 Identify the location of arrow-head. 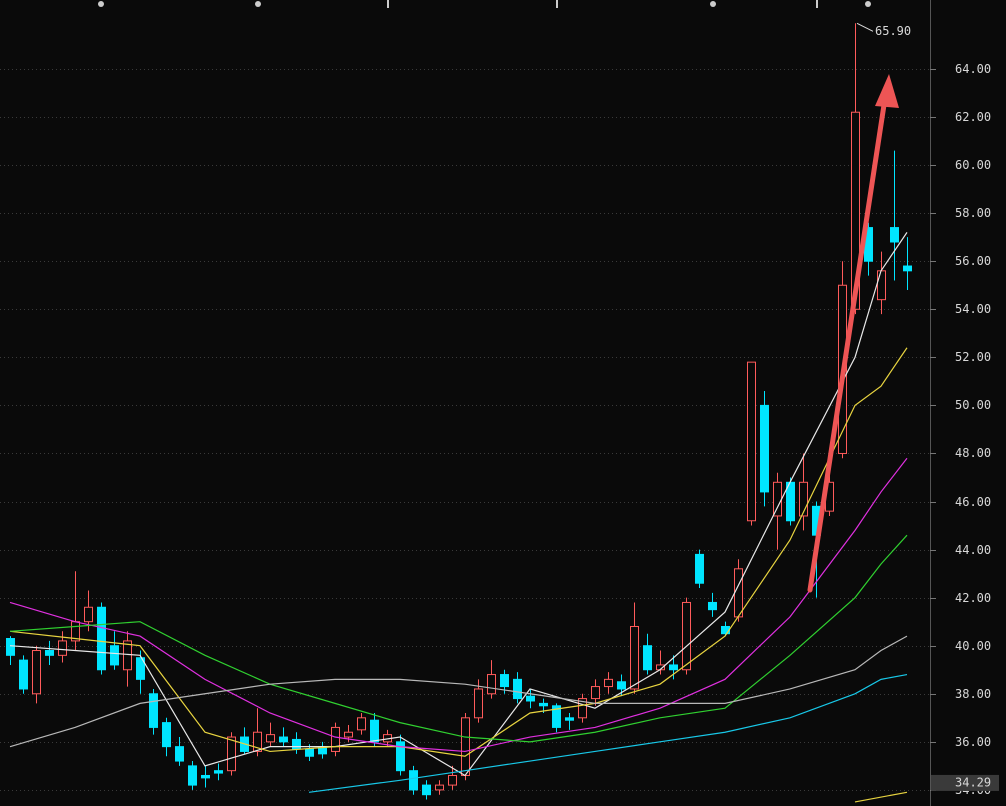
(887, 91).